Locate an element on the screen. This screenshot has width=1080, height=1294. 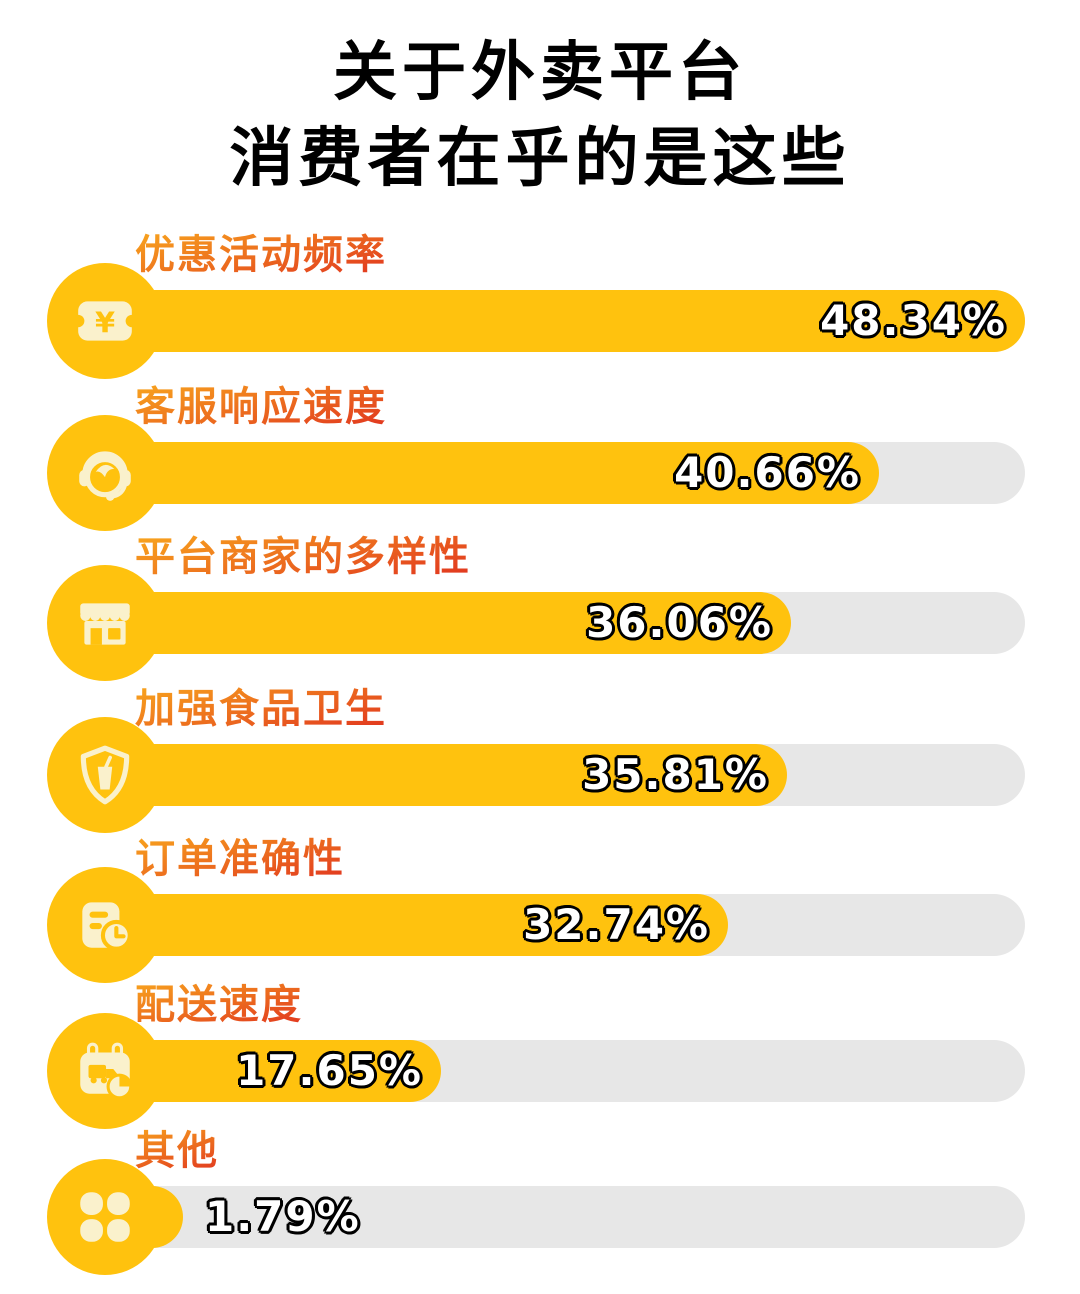
coupon-yen-icon: ¥ is located at coordinates (105, 321).